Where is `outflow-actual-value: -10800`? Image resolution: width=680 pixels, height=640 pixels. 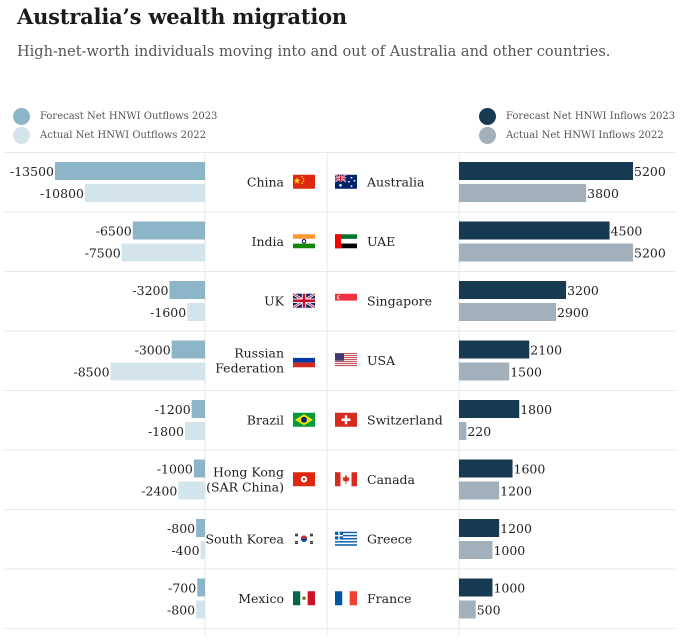 outflow-actual-value: -10800 is located at coordinates (62, 193).